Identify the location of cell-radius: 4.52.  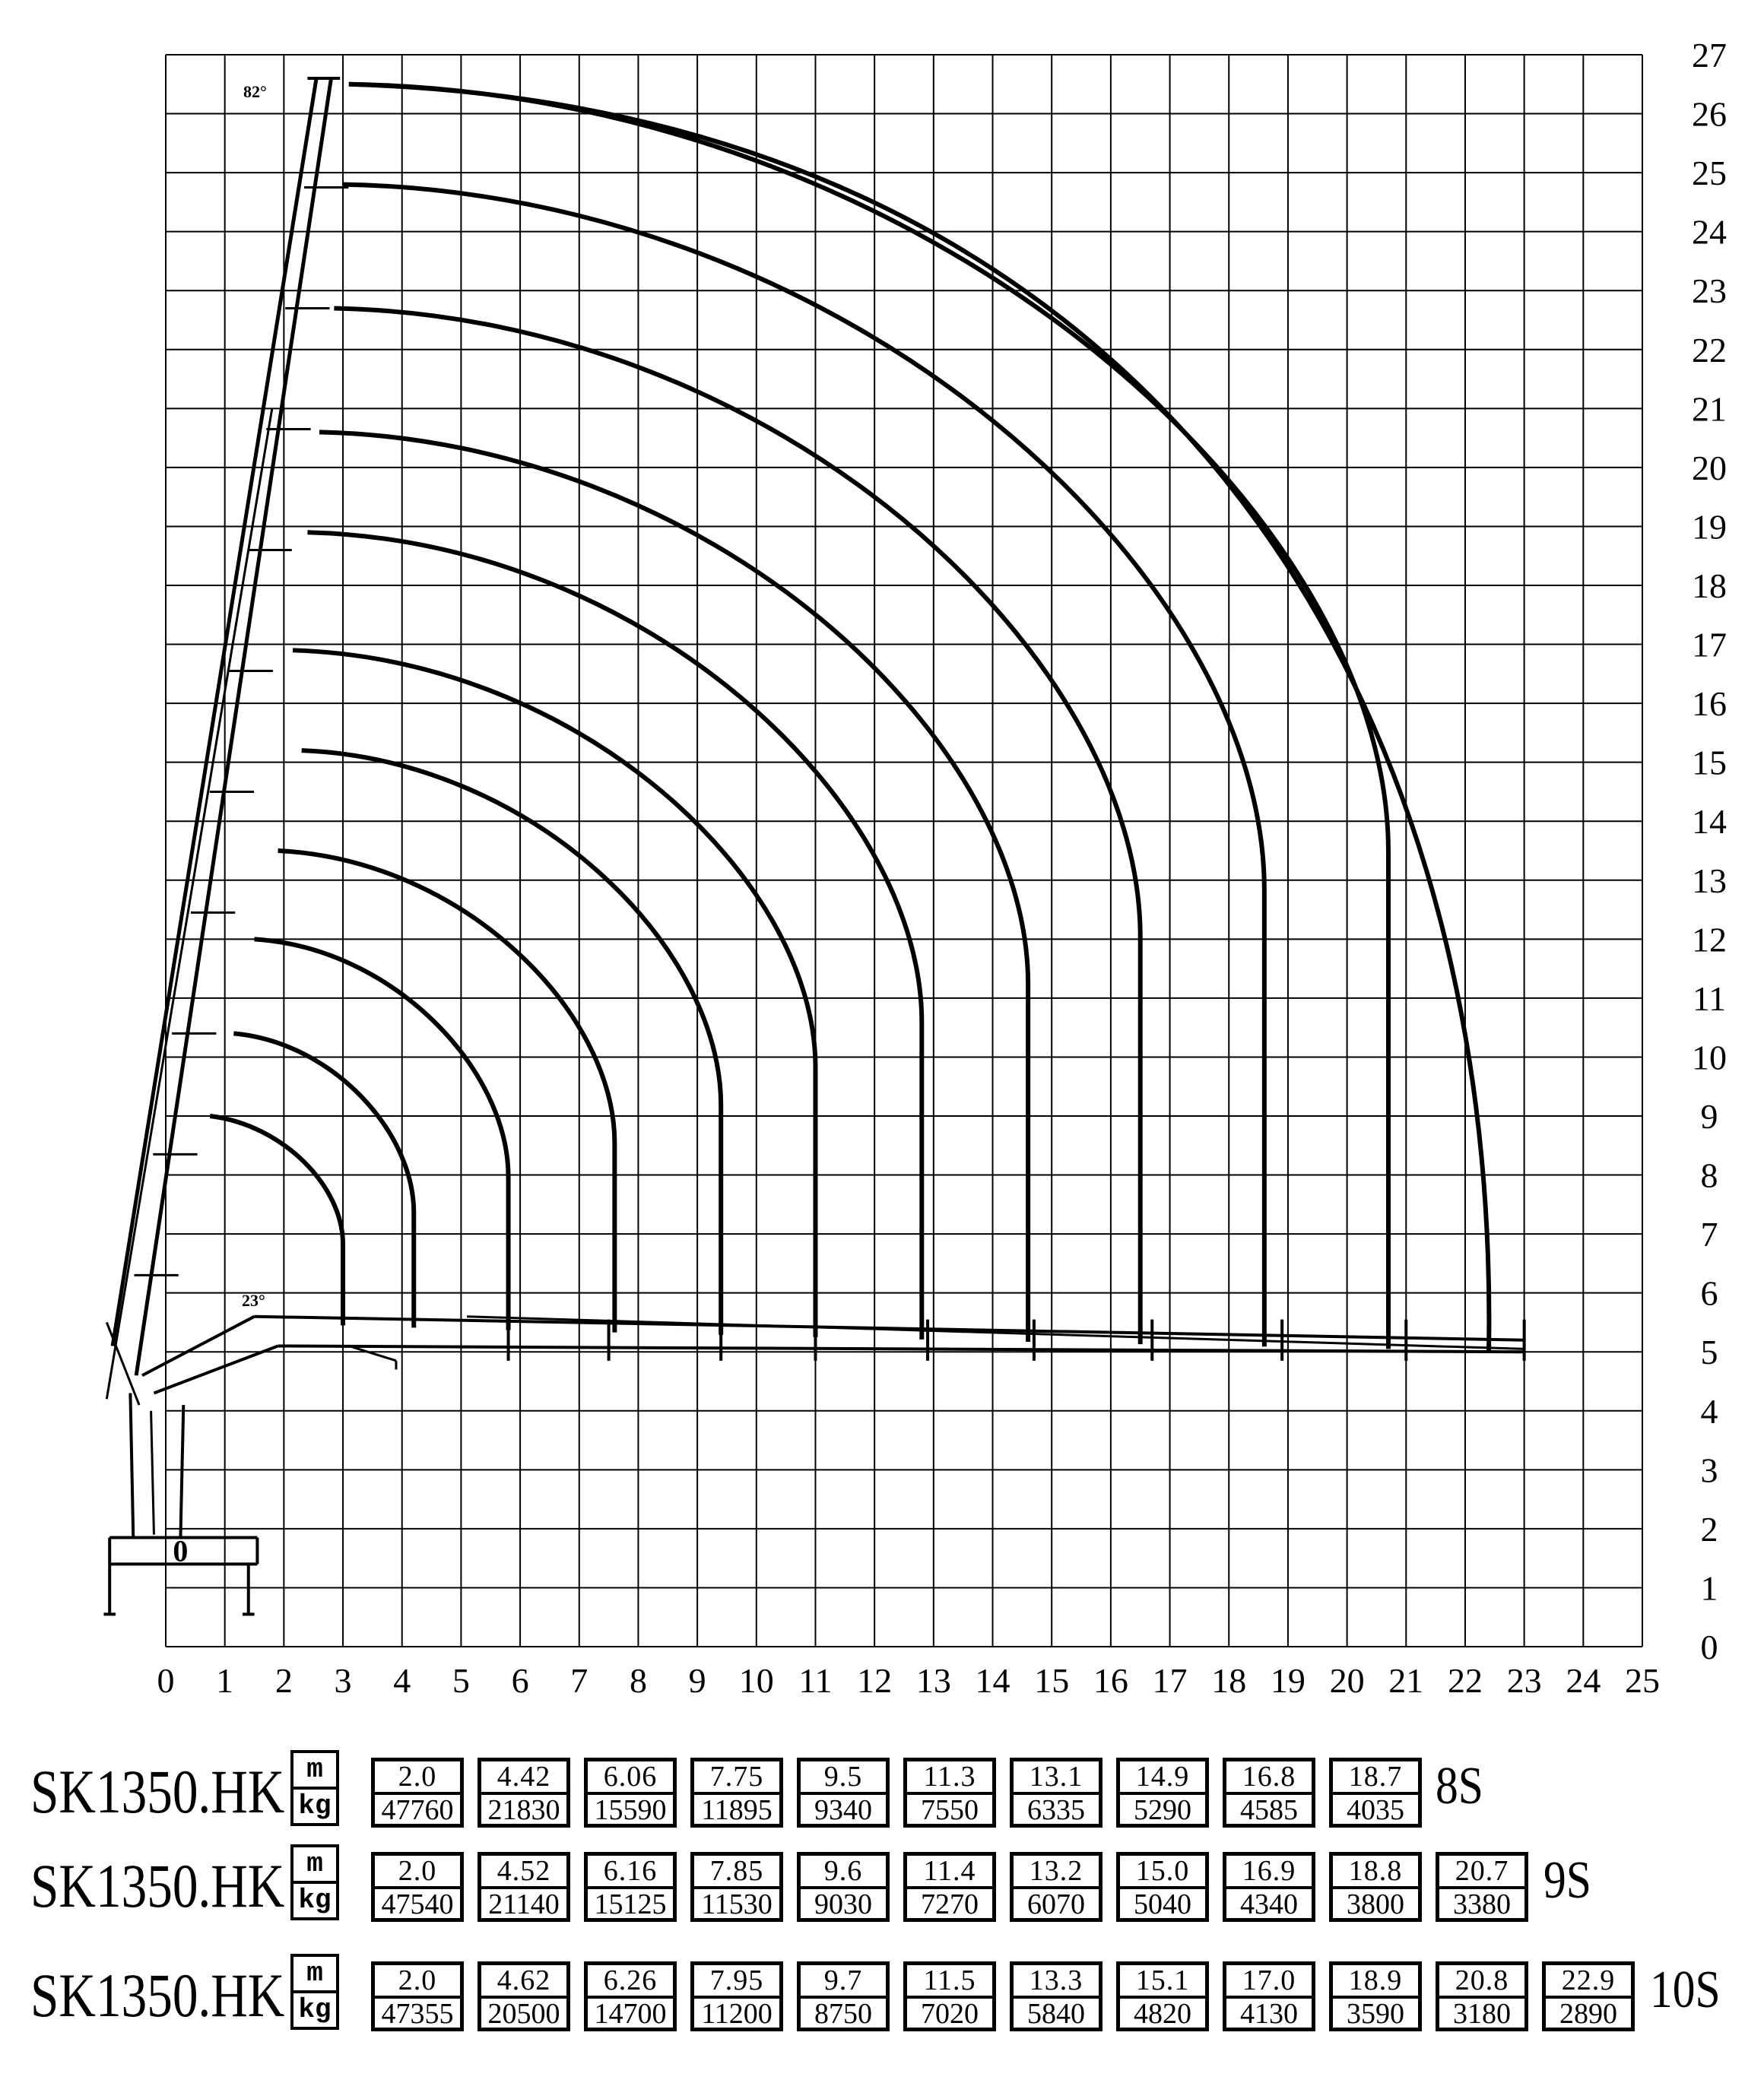
(523, 1872).